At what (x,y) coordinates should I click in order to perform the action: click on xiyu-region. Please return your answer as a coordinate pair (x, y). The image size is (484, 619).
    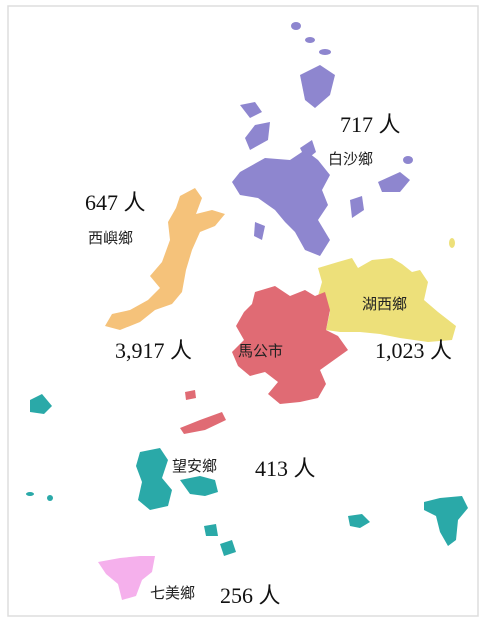
    Looking at the image, I should click on (165, 259).